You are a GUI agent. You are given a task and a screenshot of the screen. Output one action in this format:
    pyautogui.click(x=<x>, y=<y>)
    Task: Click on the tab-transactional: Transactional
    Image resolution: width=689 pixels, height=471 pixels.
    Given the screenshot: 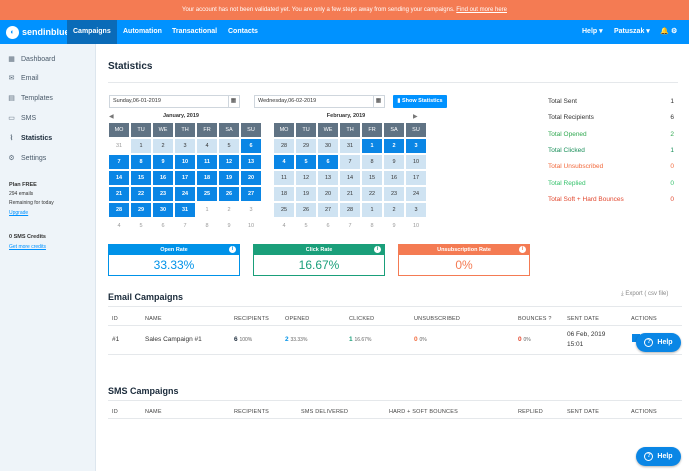 What is the action you would take?
    pyautogui.click(x=195, y=31)
    